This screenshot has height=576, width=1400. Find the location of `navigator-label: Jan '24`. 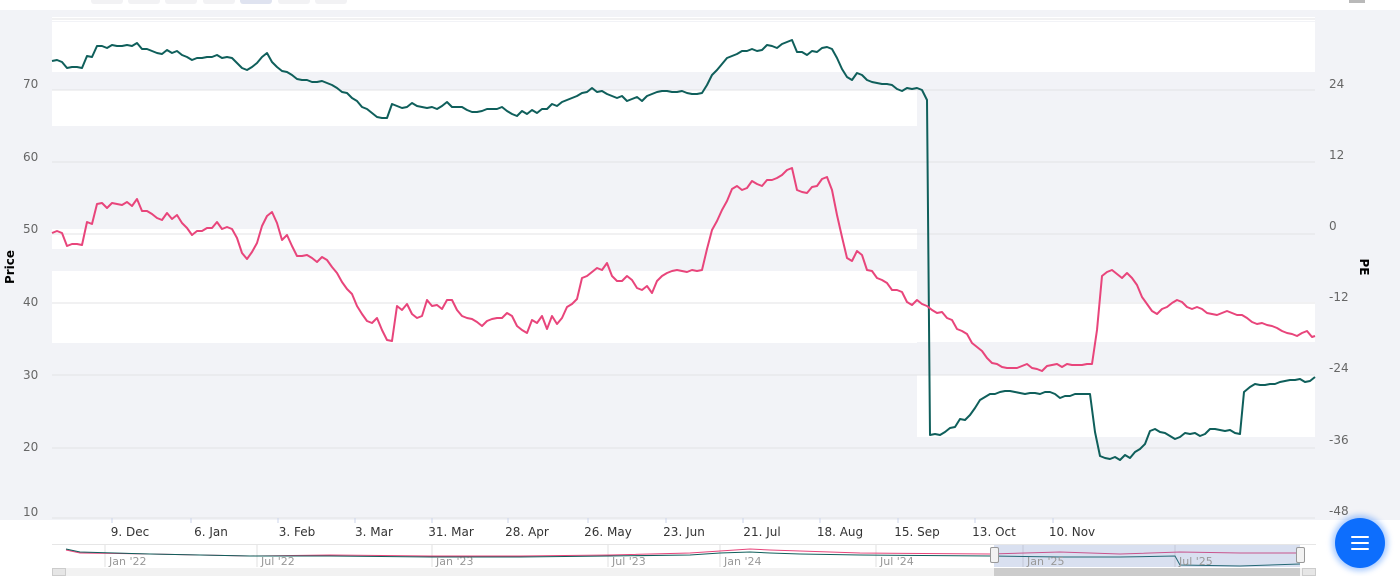

navigator-label: Jan '24 is located at coordinates (743, 561).